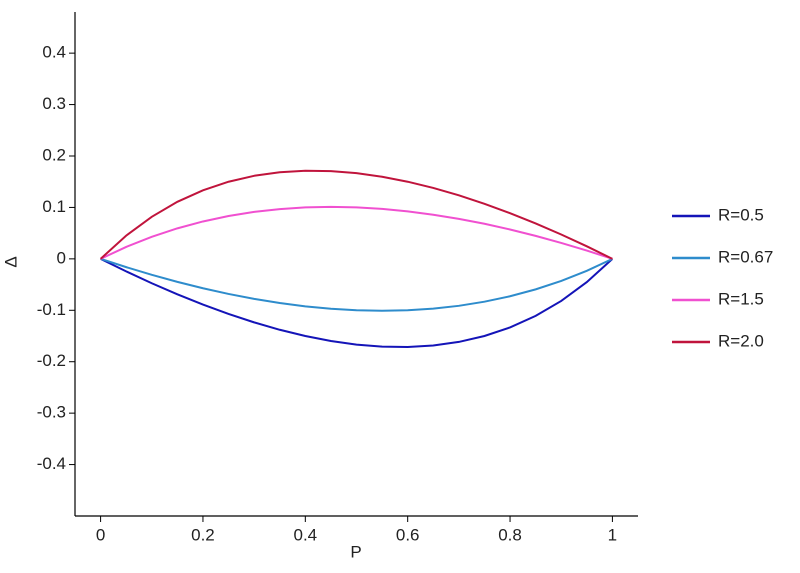  I want to click on y-axis-label: Δ, so click(10, 261).